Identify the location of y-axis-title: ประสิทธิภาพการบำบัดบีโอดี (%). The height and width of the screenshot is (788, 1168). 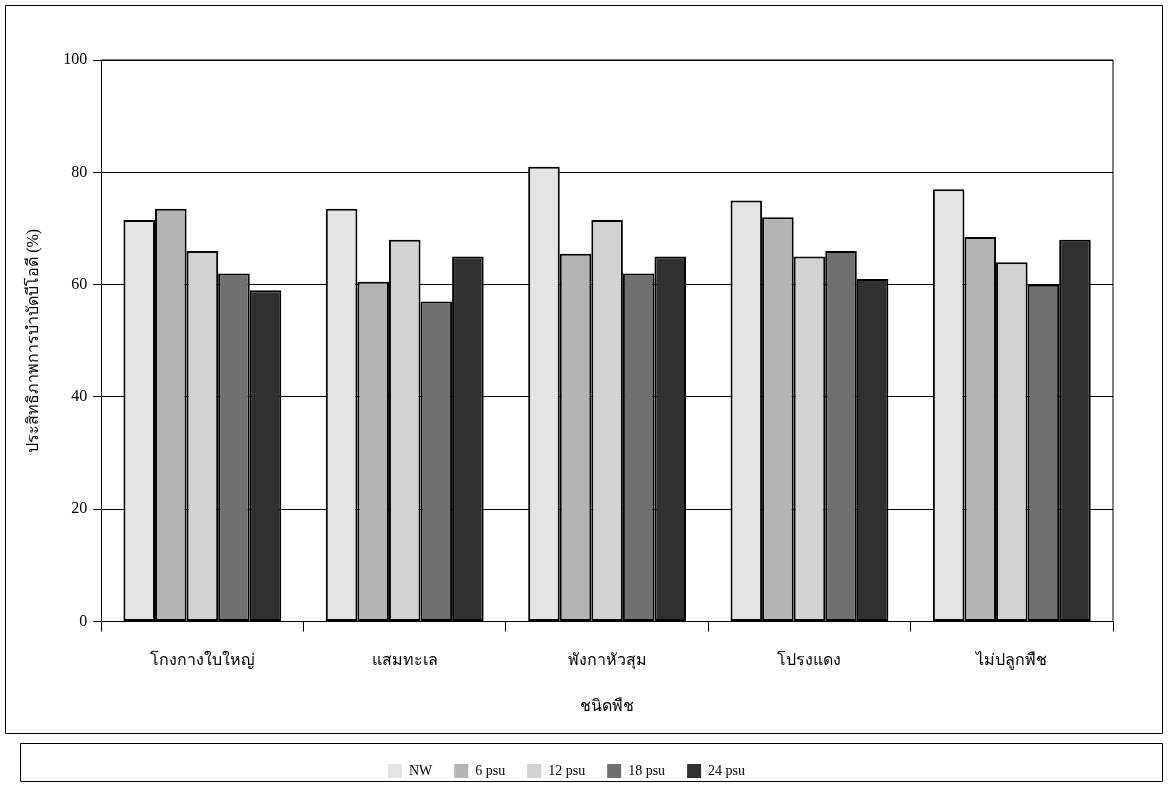
(32, 340).